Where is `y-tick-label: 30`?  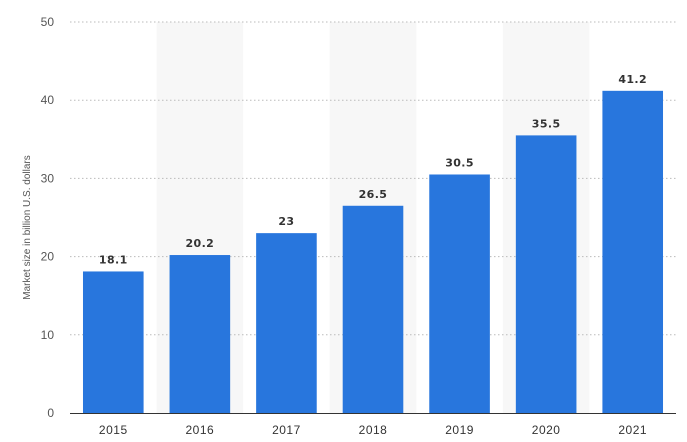
y-tick-label: 30 is located at coordinates (48, 178).